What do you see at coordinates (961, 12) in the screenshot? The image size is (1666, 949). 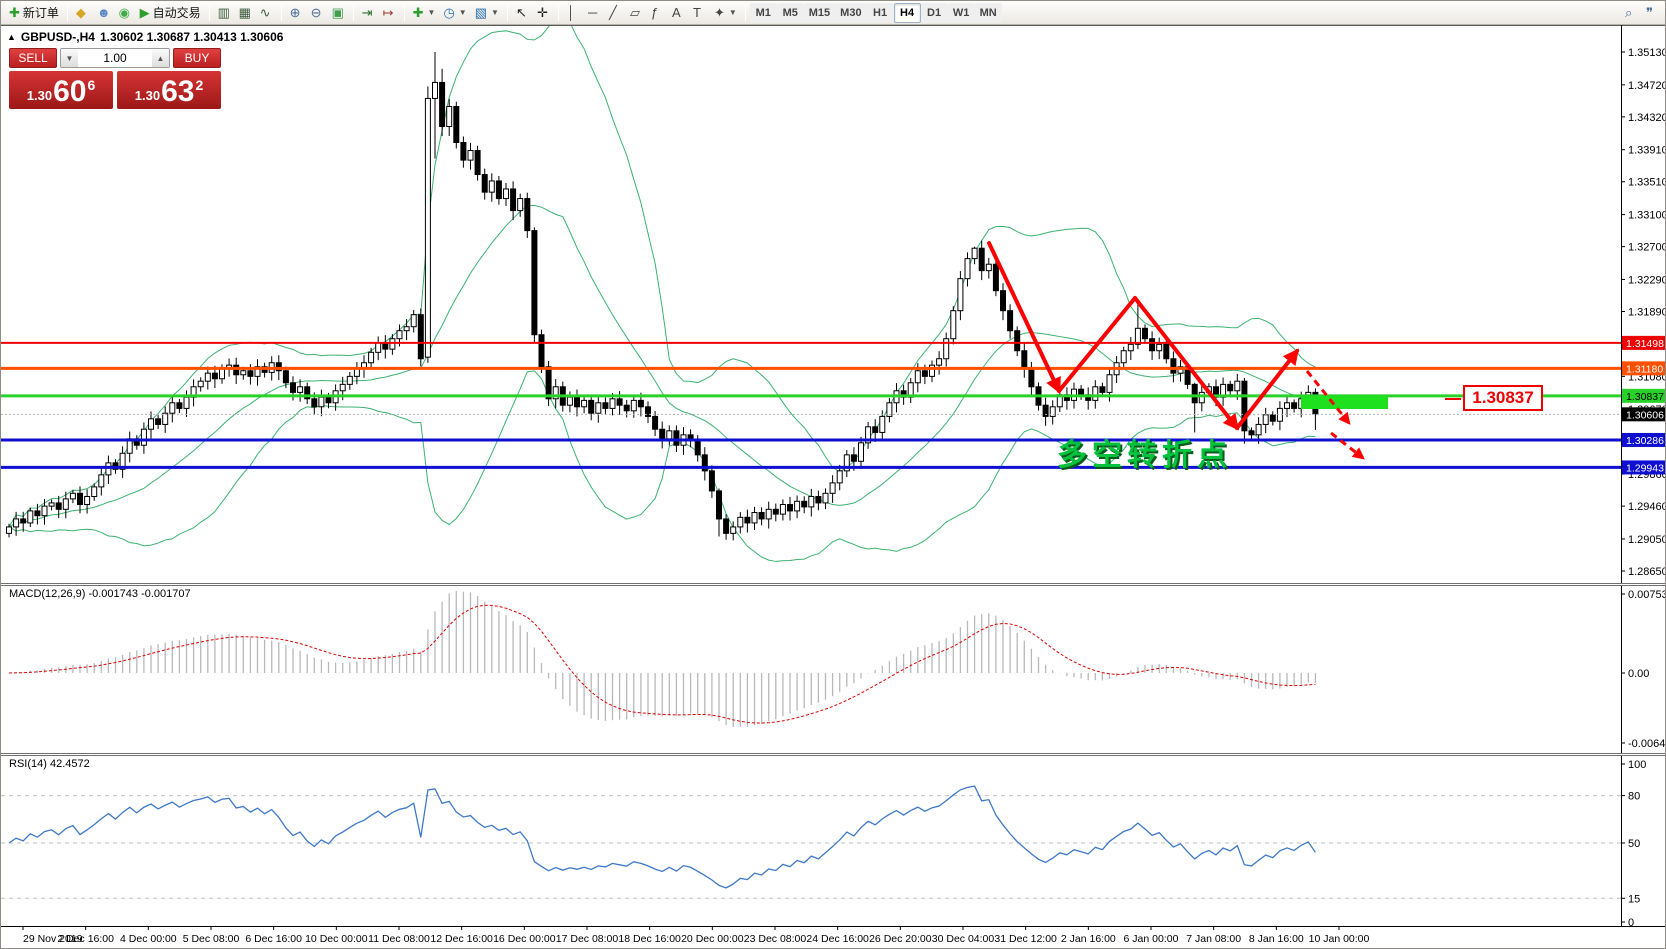 I see `timeframe-w1-button: W1` at bounding box center [961, 12].